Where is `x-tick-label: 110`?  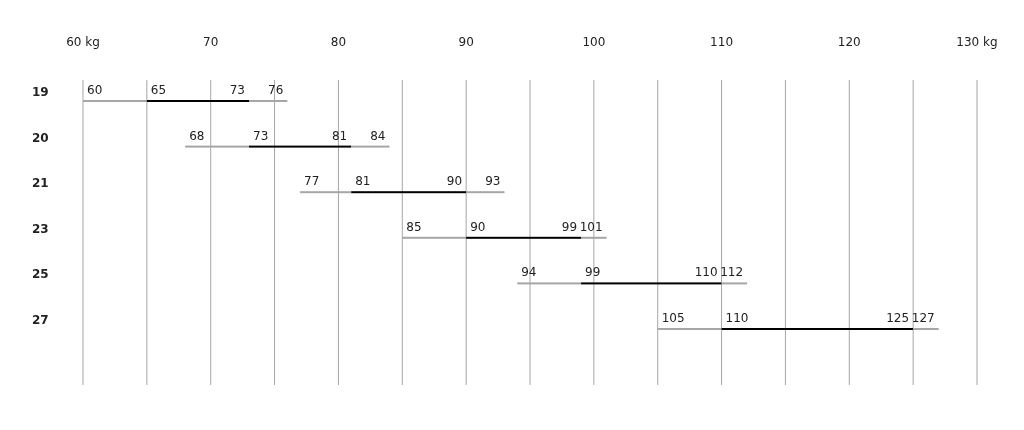 x-tick-label: 110 is located at coordinates (722, 42).